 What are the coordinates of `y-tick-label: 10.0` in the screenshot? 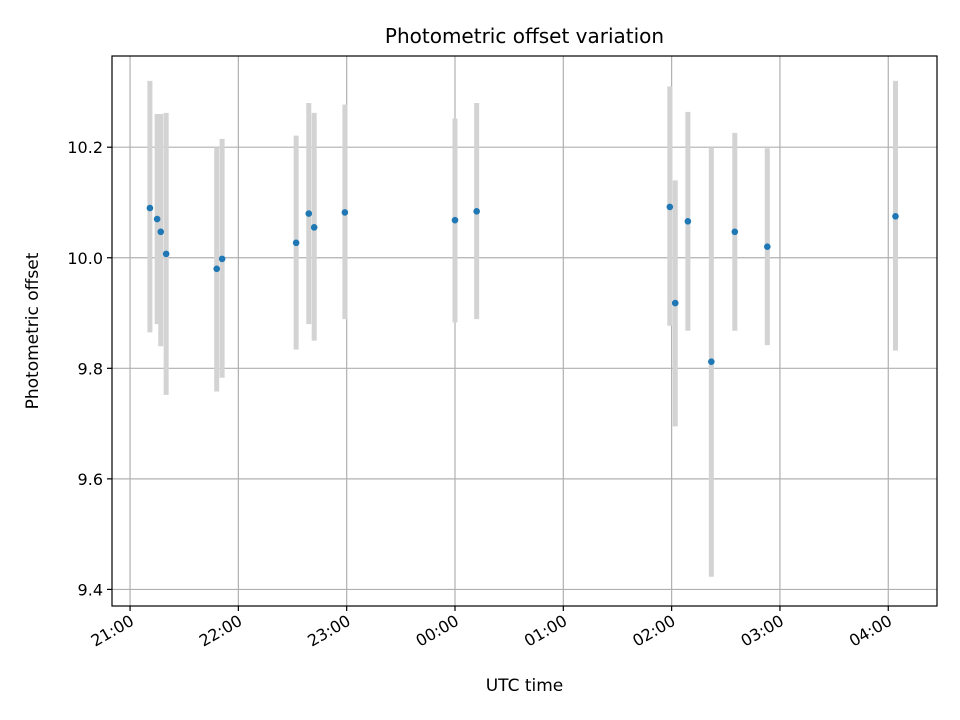 It's located at (85, 258).